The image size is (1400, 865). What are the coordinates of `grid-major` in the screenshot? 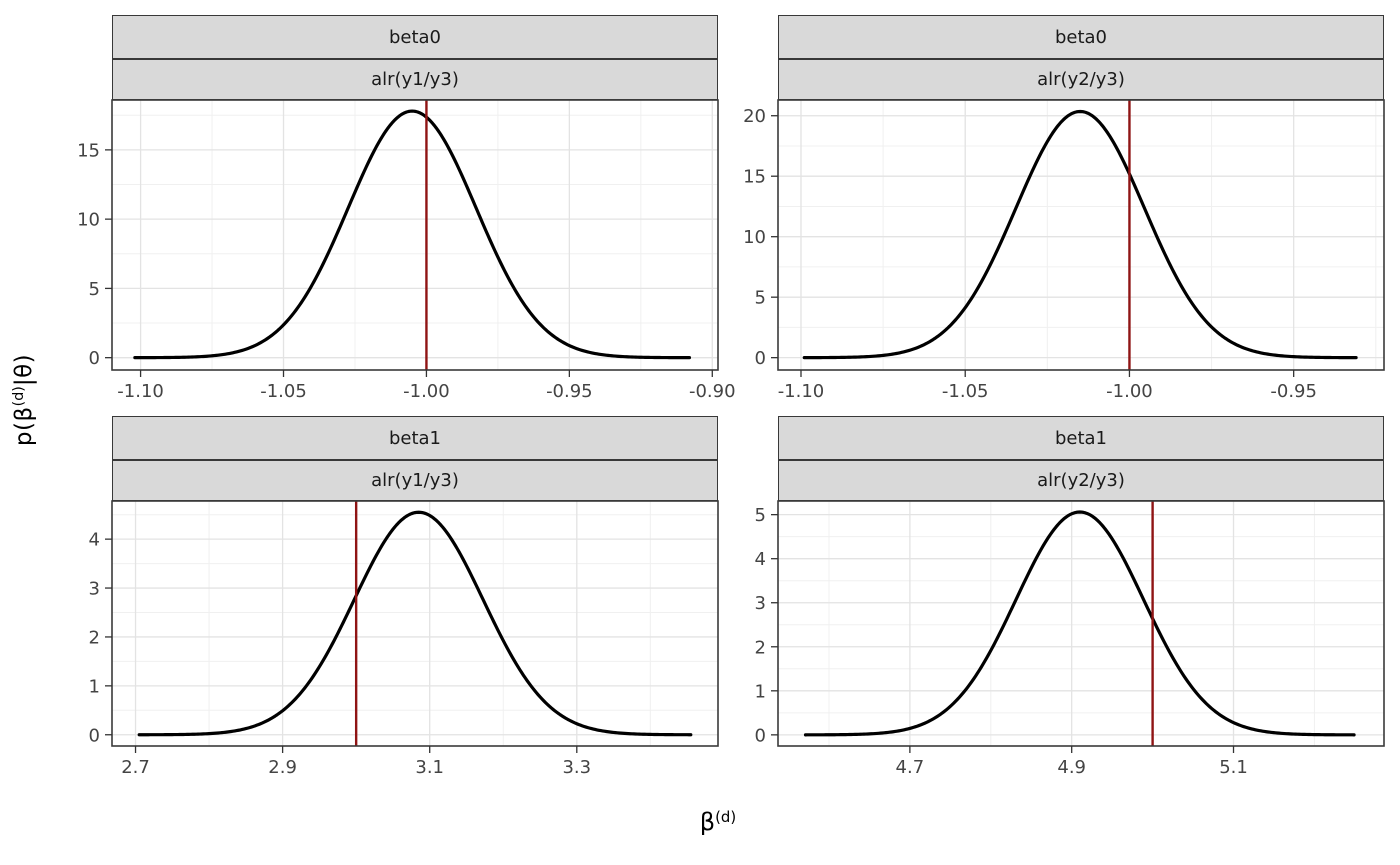 It's located at (415, 623).